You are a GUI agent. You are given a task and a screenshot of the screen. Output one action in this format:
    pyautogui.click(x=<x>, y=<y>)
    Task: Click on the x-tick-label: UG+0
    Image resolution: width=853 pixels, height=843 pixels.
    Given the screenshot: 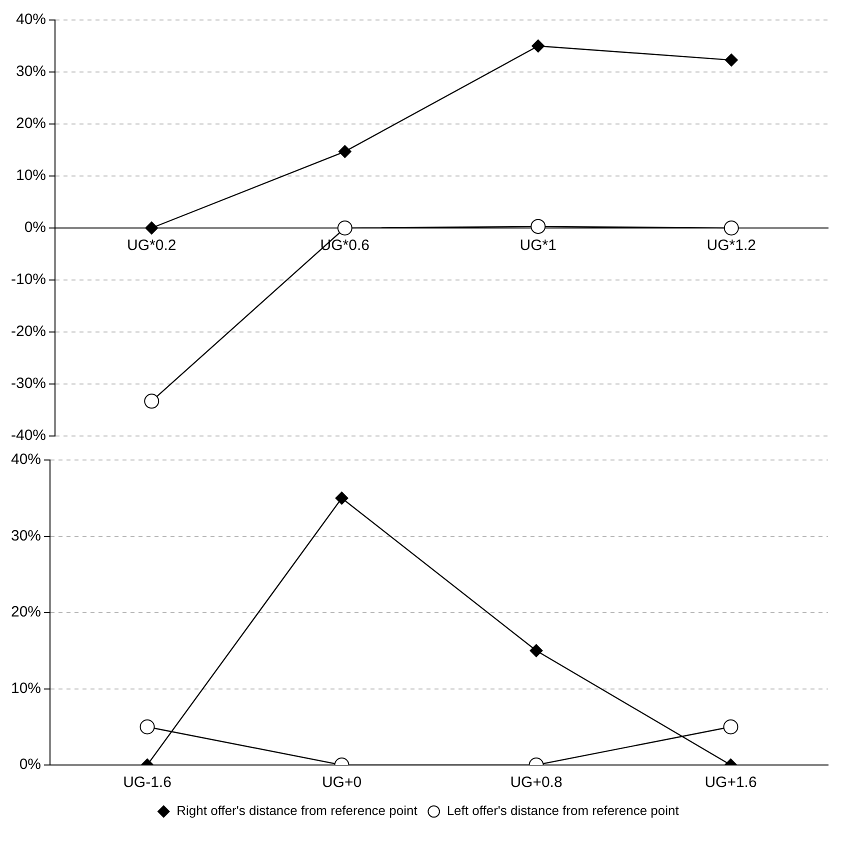 What is the action you would take?
    pyautogui.click(x=342, y=783)
    